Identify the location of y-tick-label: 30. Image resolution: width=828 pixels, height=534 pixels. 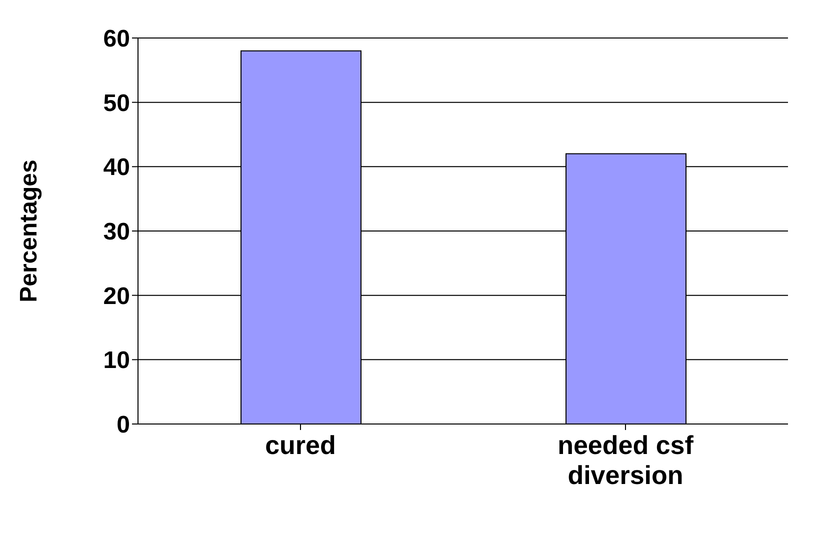
(116, 232).